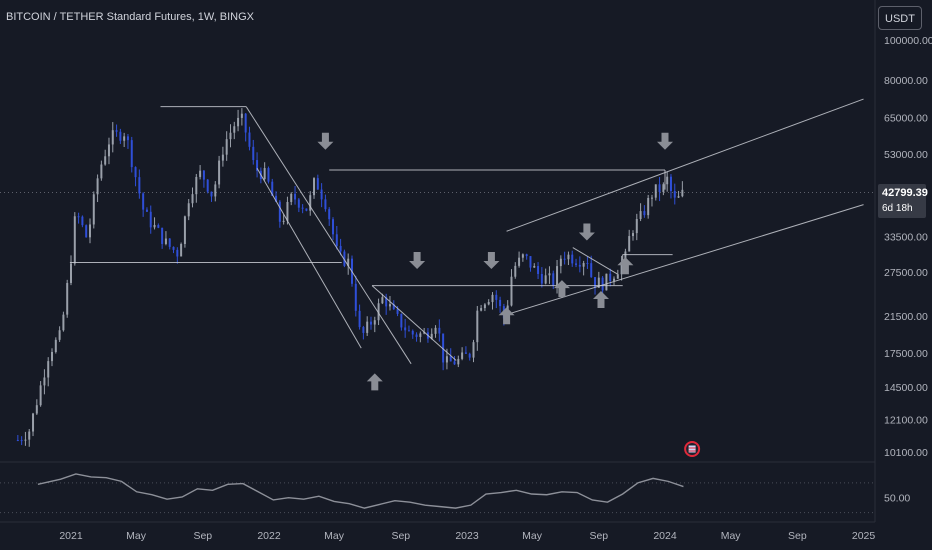 Image resolution: width=932 pixels, height=550 pixels. What do you see at coordinates (906, 81) in the screenshot?
I see `price-tick-label: 80000.00` at bounding box center [906, 81].